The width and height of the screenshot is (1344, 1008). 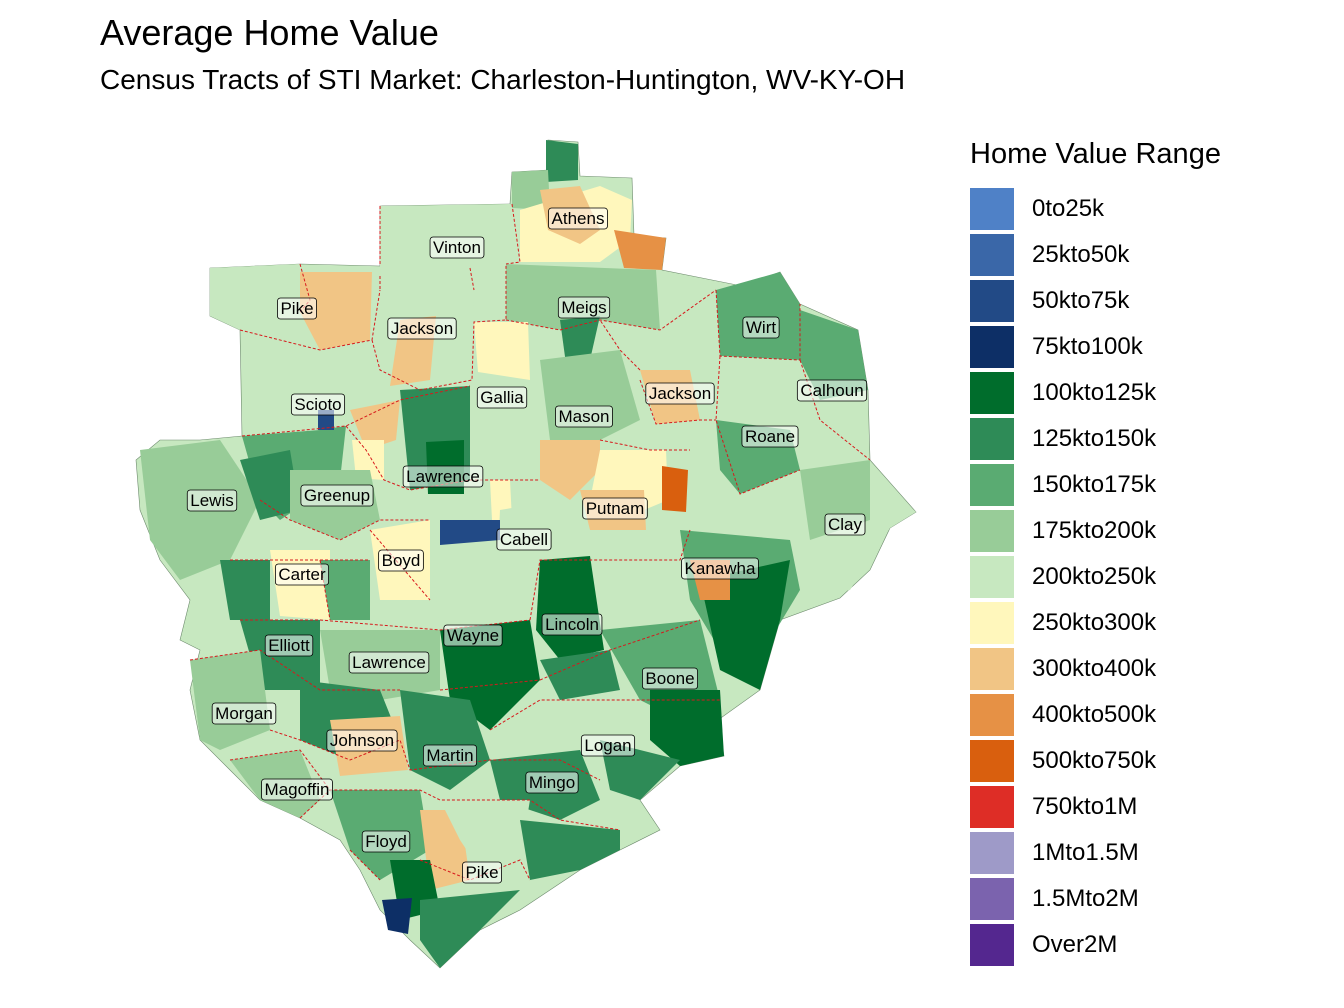 I want to click on legend-item: 50kto75k, so click(x=1063, y=301).